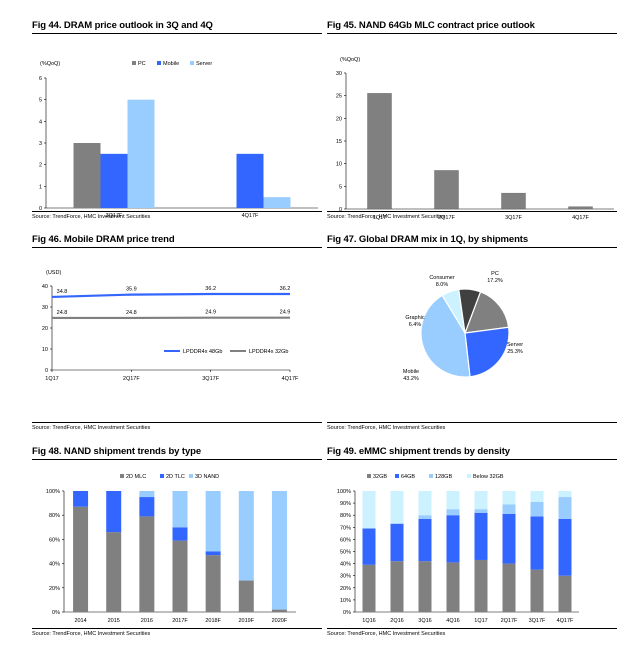 This screenshot has height=662, width=640. I want to click on fig49-y-tick-label: 0%, so click(347, 613).